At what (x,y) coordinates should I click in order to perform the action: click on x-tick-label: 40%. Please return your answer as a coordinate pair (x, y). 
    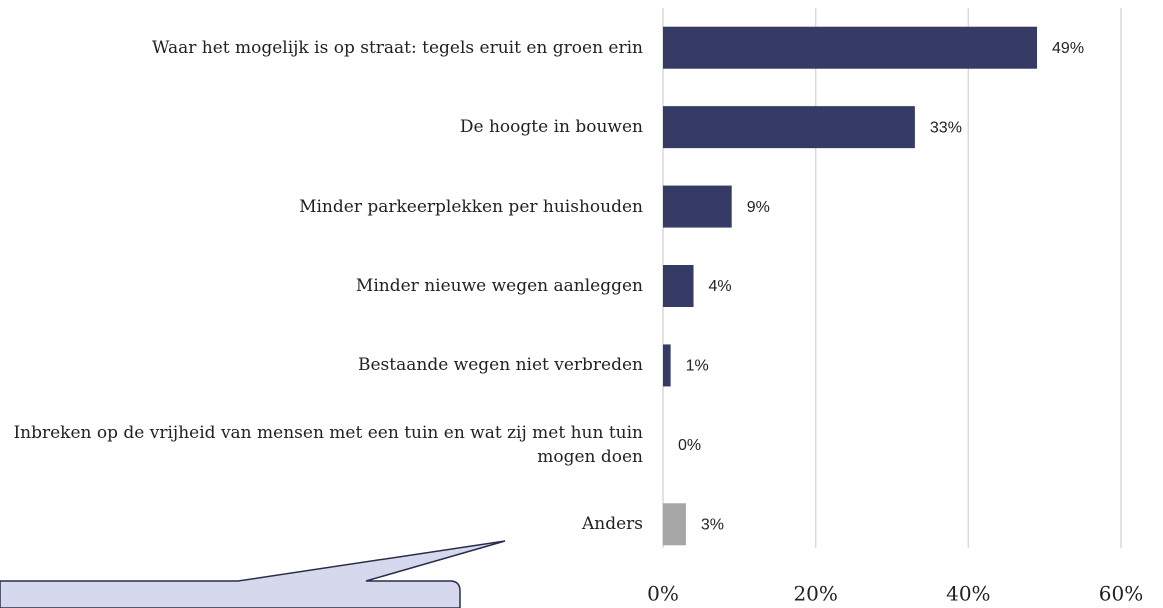
    Looking at the image, I should click on (968, 594).